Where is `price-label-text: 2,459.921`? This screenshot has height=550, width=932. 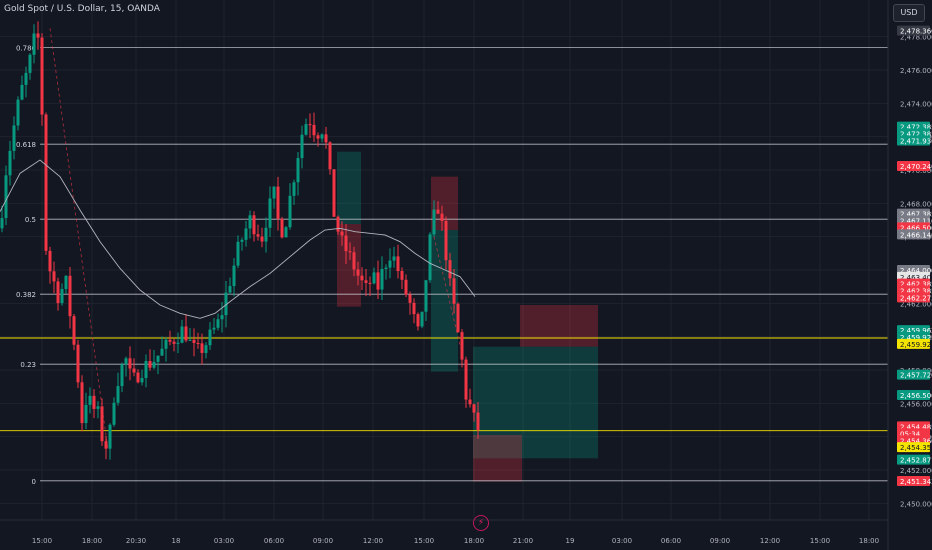 price-label-text: 2,459.921 is located at coordinates (916, 345).